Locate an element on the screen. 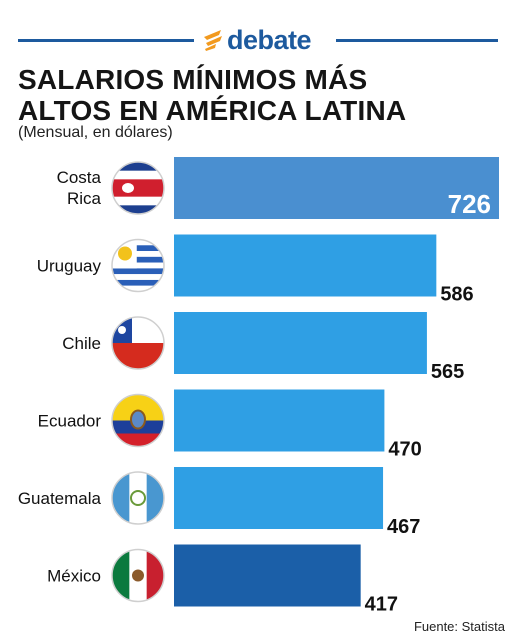  brand-logo: debate is located at coordinates (257, 40).